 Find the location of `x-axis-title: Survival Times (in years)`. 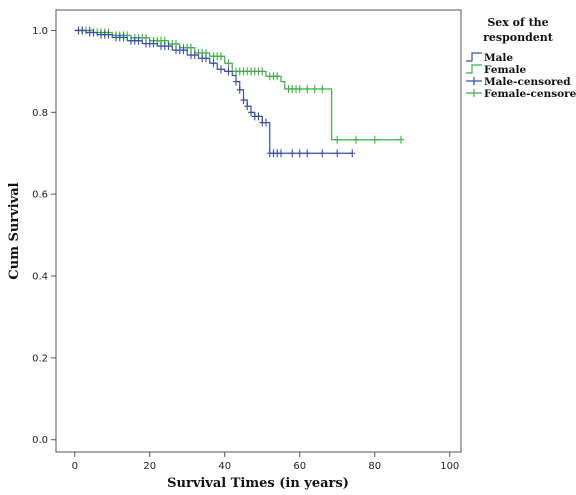

x-axis-title: Survival Times (in years) is located at coordinates (258, 483).